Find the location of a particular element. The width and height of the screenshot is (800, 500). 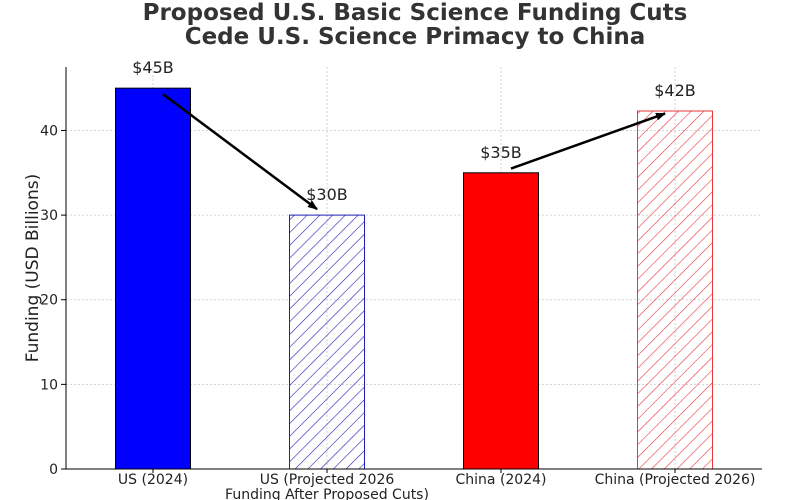

x-tick-label: US (Projected 2026 is located at coordinates (327, 480).